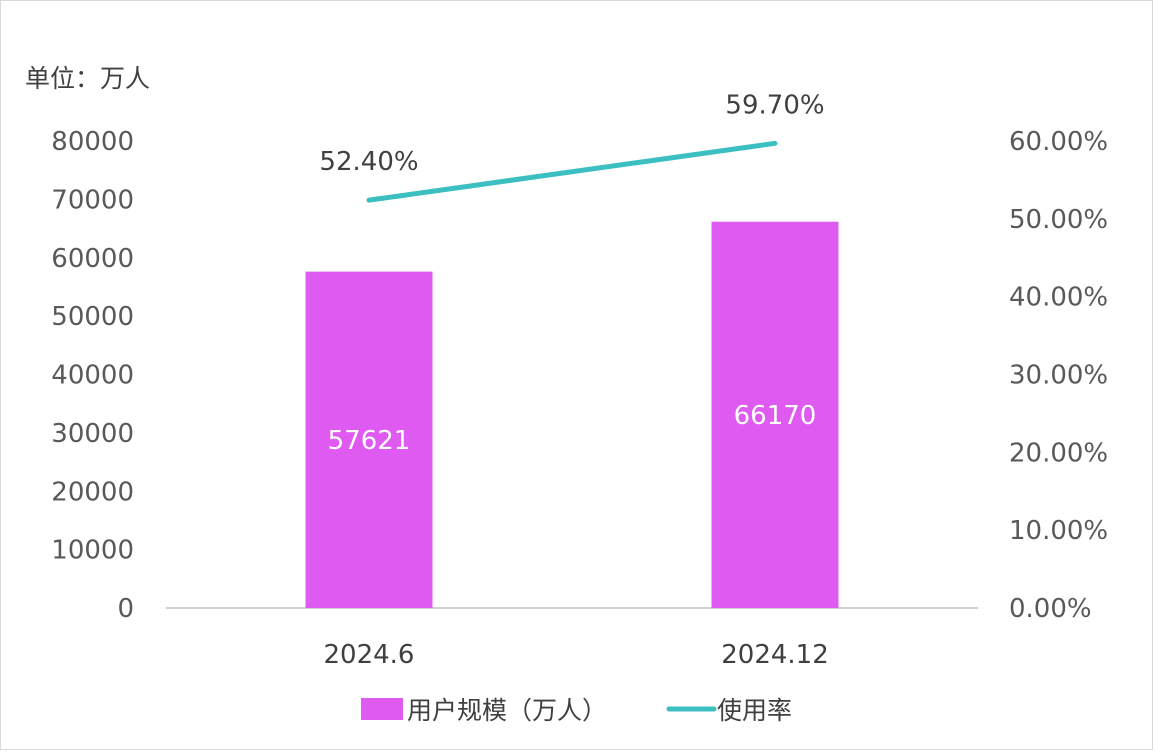  What do you see at coordinates (775, 655) in the screenshot?
I see `x-tick-label: 2024.12` at bounding box center [775, 655].